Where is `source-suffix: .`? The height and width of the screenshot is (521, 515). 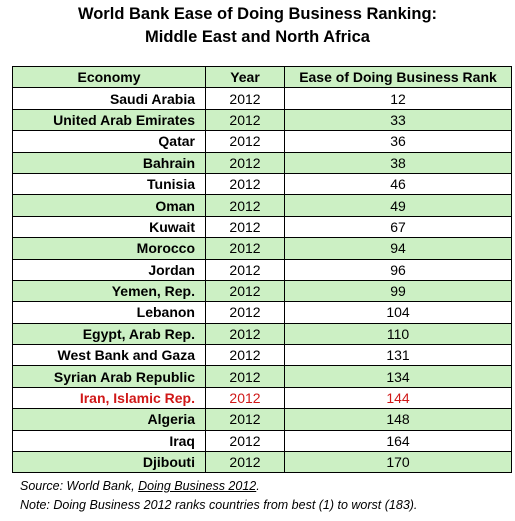 source-suffix: . is located at coordinates (258, 486).